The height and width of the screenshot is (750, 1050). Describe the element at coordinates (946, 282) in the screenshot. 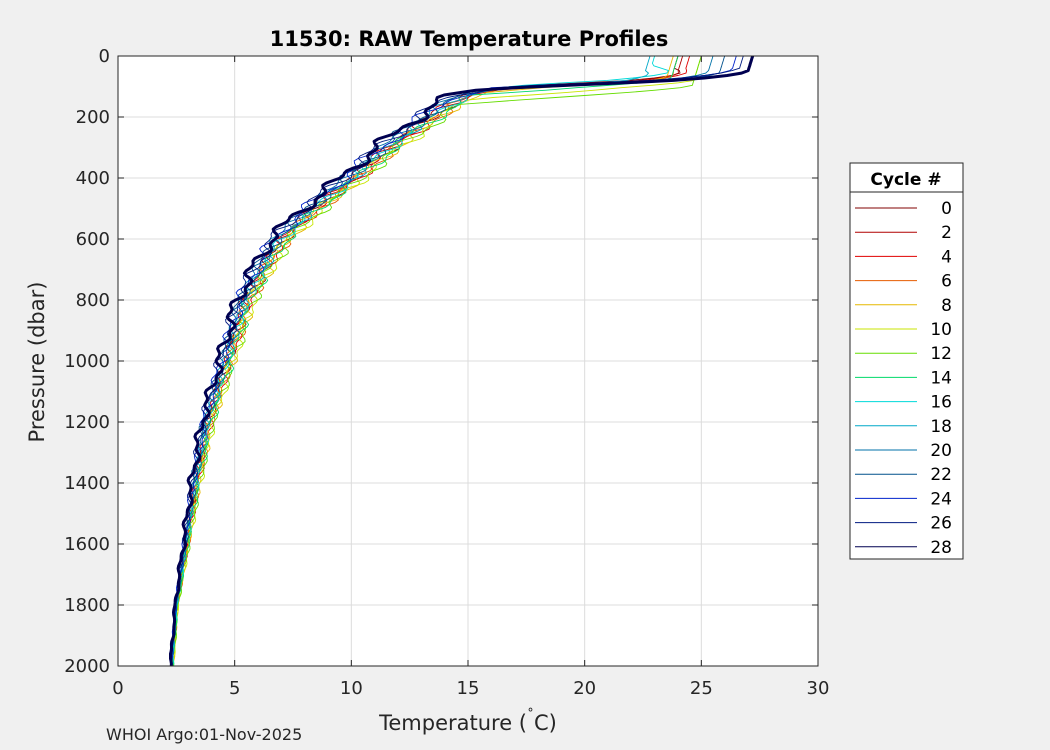

I see `legend-label: 6` at that location.